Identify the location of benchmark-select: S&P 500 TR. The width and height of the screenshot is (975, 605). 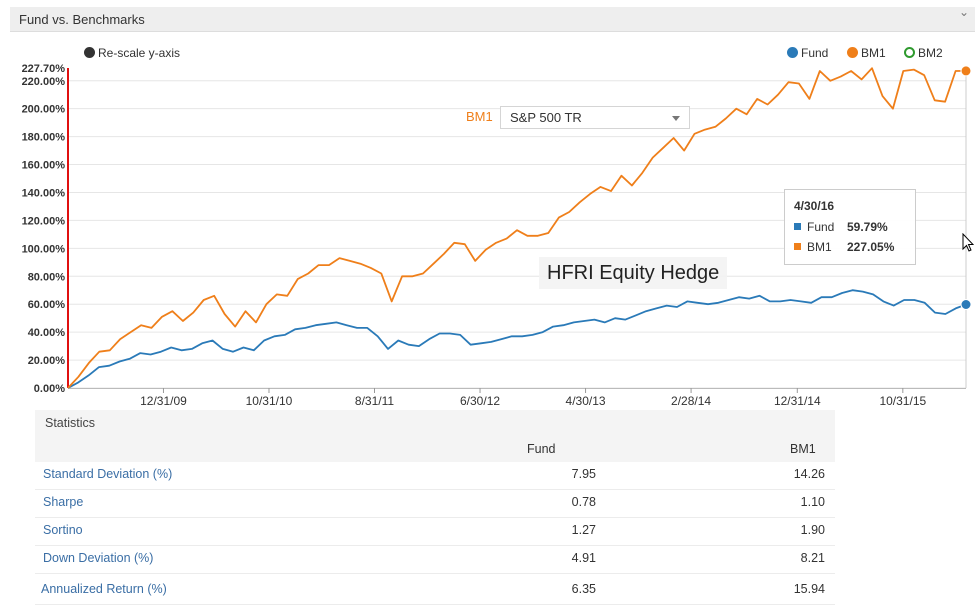
(595, 117).